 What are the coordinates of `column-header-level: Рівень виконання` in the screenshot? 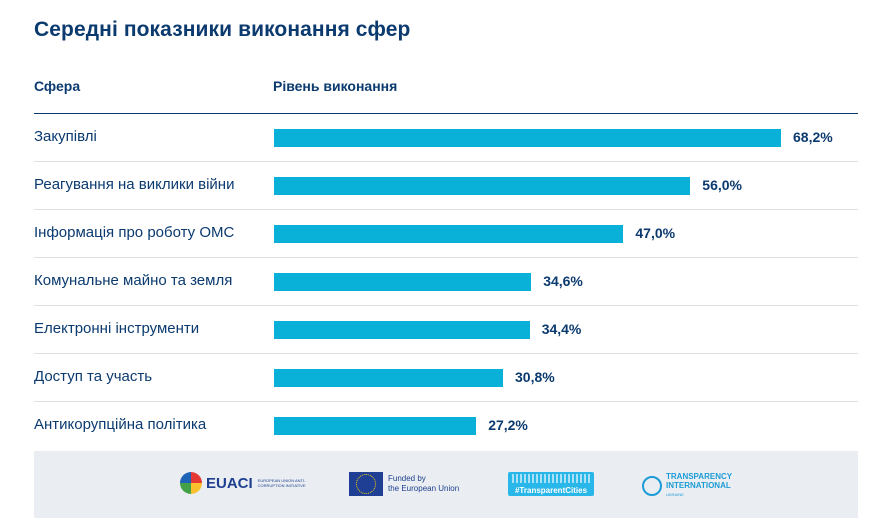 It's located at (335, 86).